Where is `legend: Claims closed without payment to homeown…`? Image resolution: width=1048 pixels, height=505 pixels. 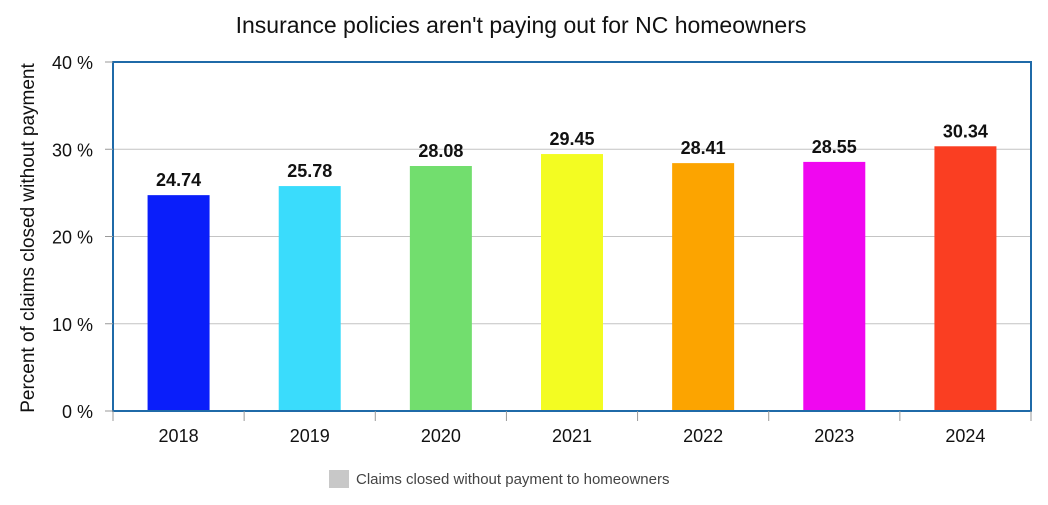 legend: Claims closed without payment to homeown… is located at coordinates (499, 479).